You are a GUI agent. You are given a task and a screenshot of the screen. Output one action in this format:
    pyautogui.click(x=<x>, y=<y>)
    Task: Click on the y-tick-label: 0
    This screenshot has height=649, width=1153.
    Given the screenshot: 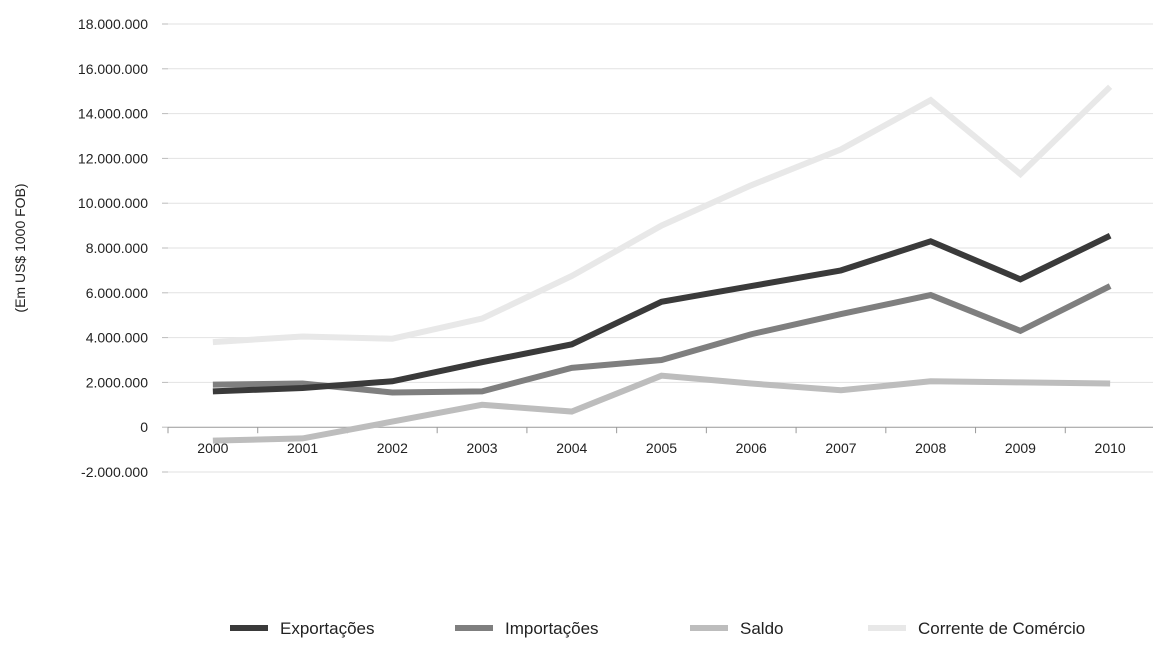 What is the action you would take?
    pyautogui.click(x=144, y=427)
    